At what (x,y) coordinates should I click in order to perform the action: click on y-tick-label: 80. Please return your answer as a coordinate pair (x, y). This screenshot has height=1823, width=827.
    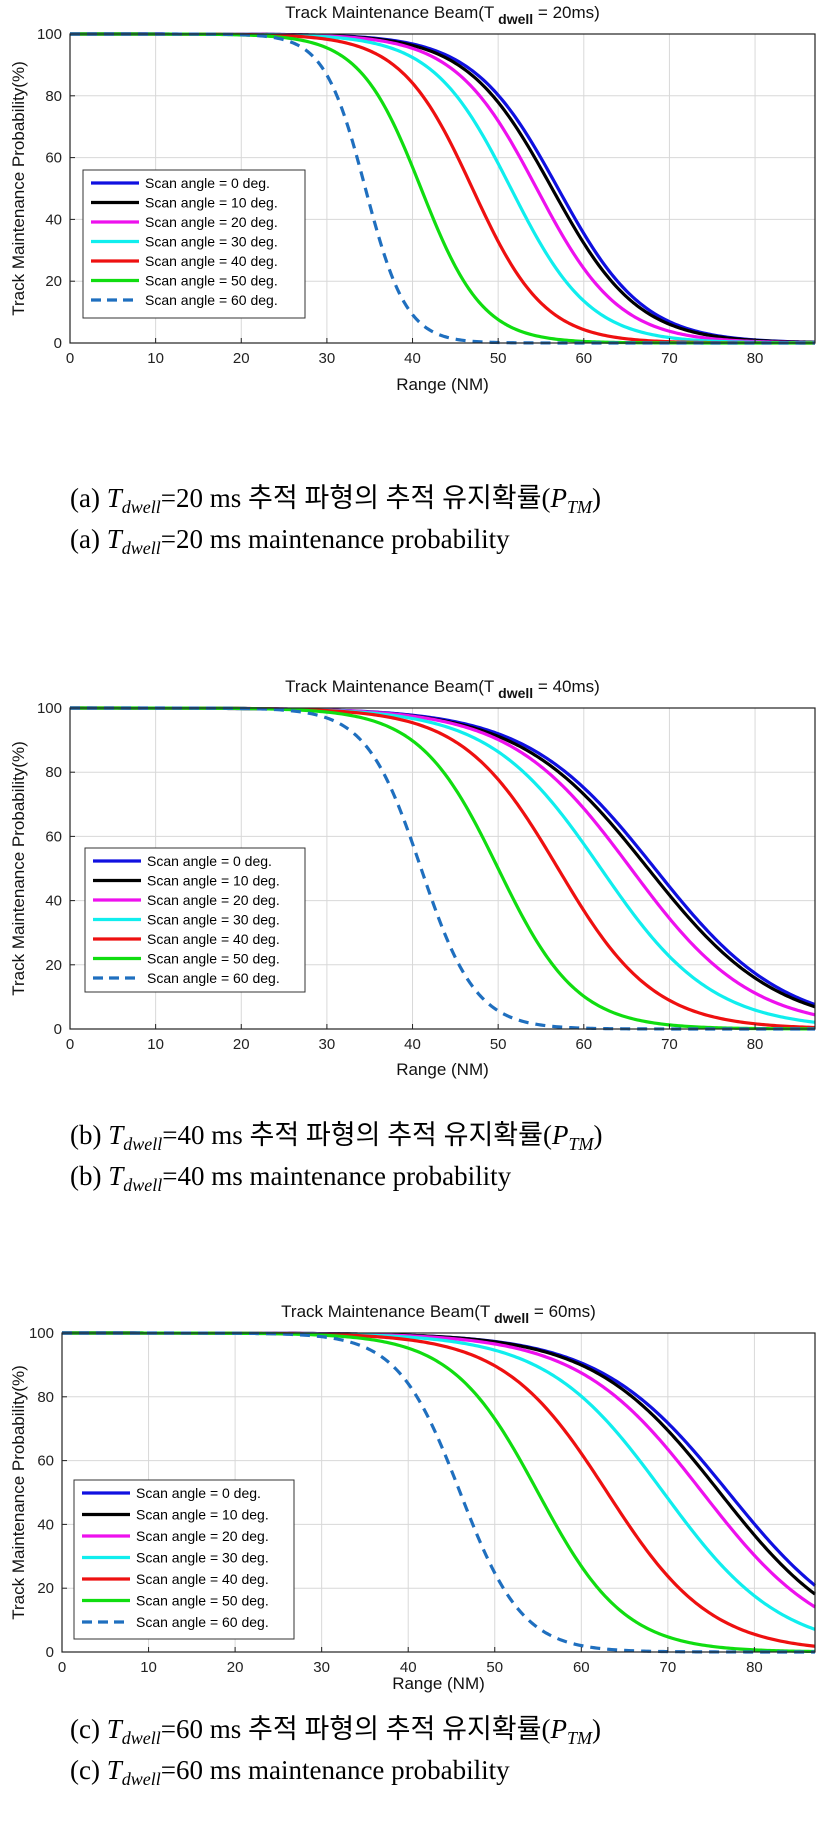
    Looking at the image, I should click on (45, 1397).